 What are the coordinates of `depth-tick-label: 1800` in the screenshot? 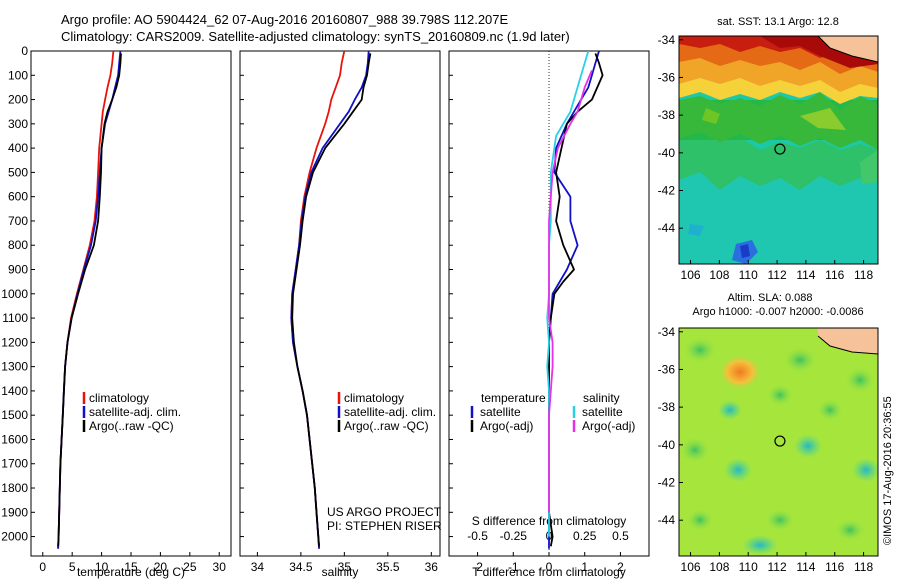 It's located at (14, 488).